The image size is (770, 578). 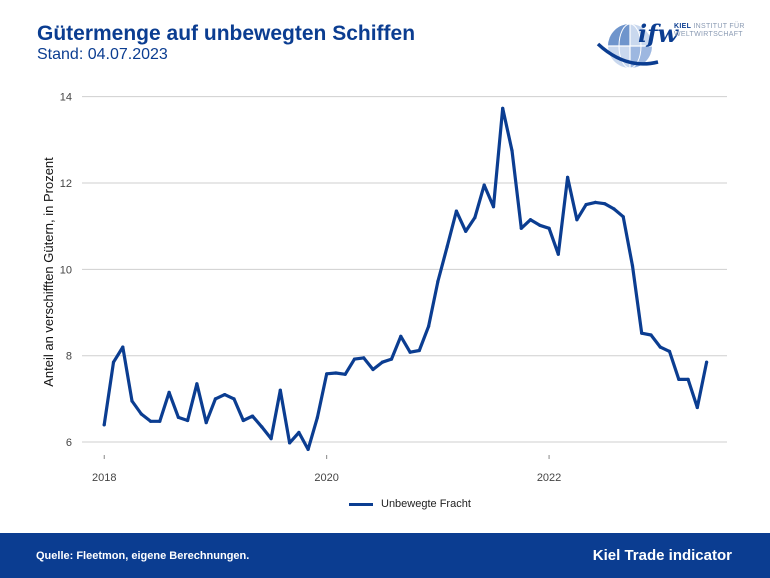 What do you see at coordinates (102, 54) in the screenshot?
I see `chart-subtitle: Stand: 04.07.2023` at bounding box center [102, 54].